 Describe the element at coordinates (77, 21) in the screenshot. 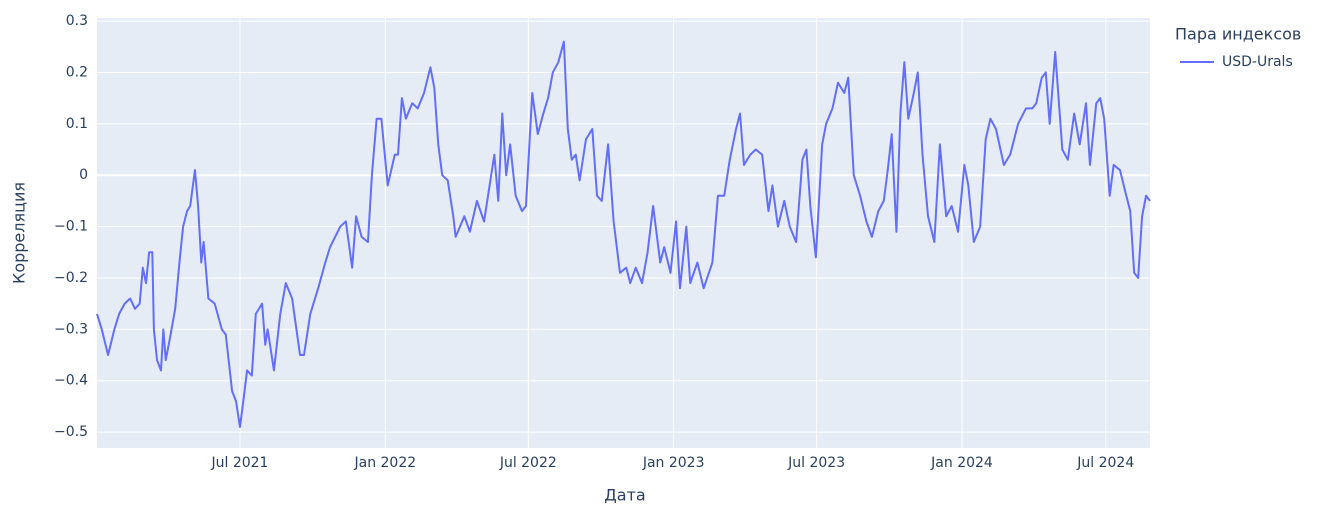

I see `y-tick-label: 0.3` at that location.